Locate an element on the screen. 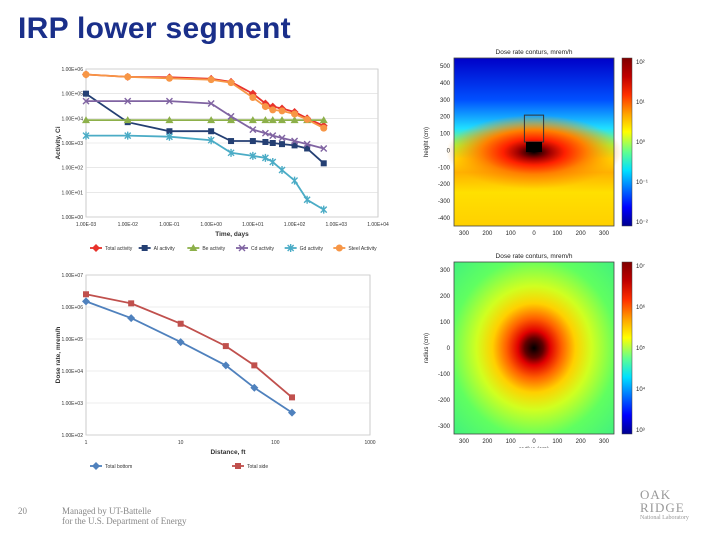 The width and height of the screenshot is (720, 540). source-core is located at coordinates (534, 147).